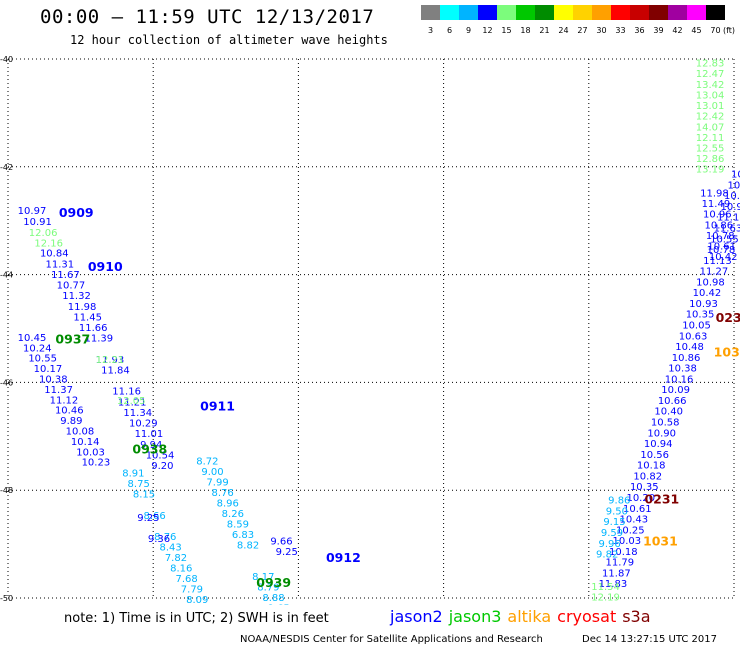  Describe the element at coordinates (176, 558) in the screenshot. I see `swh-value: 7.82` at that location.